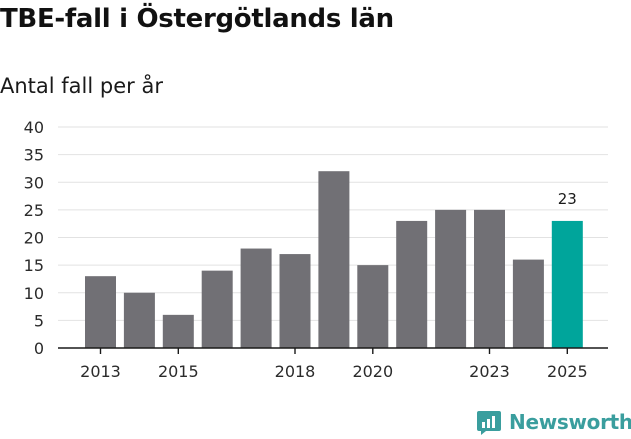 The height and width of the screenshot is (439, 631). I want to click on bar-2024, so click(528, 303).